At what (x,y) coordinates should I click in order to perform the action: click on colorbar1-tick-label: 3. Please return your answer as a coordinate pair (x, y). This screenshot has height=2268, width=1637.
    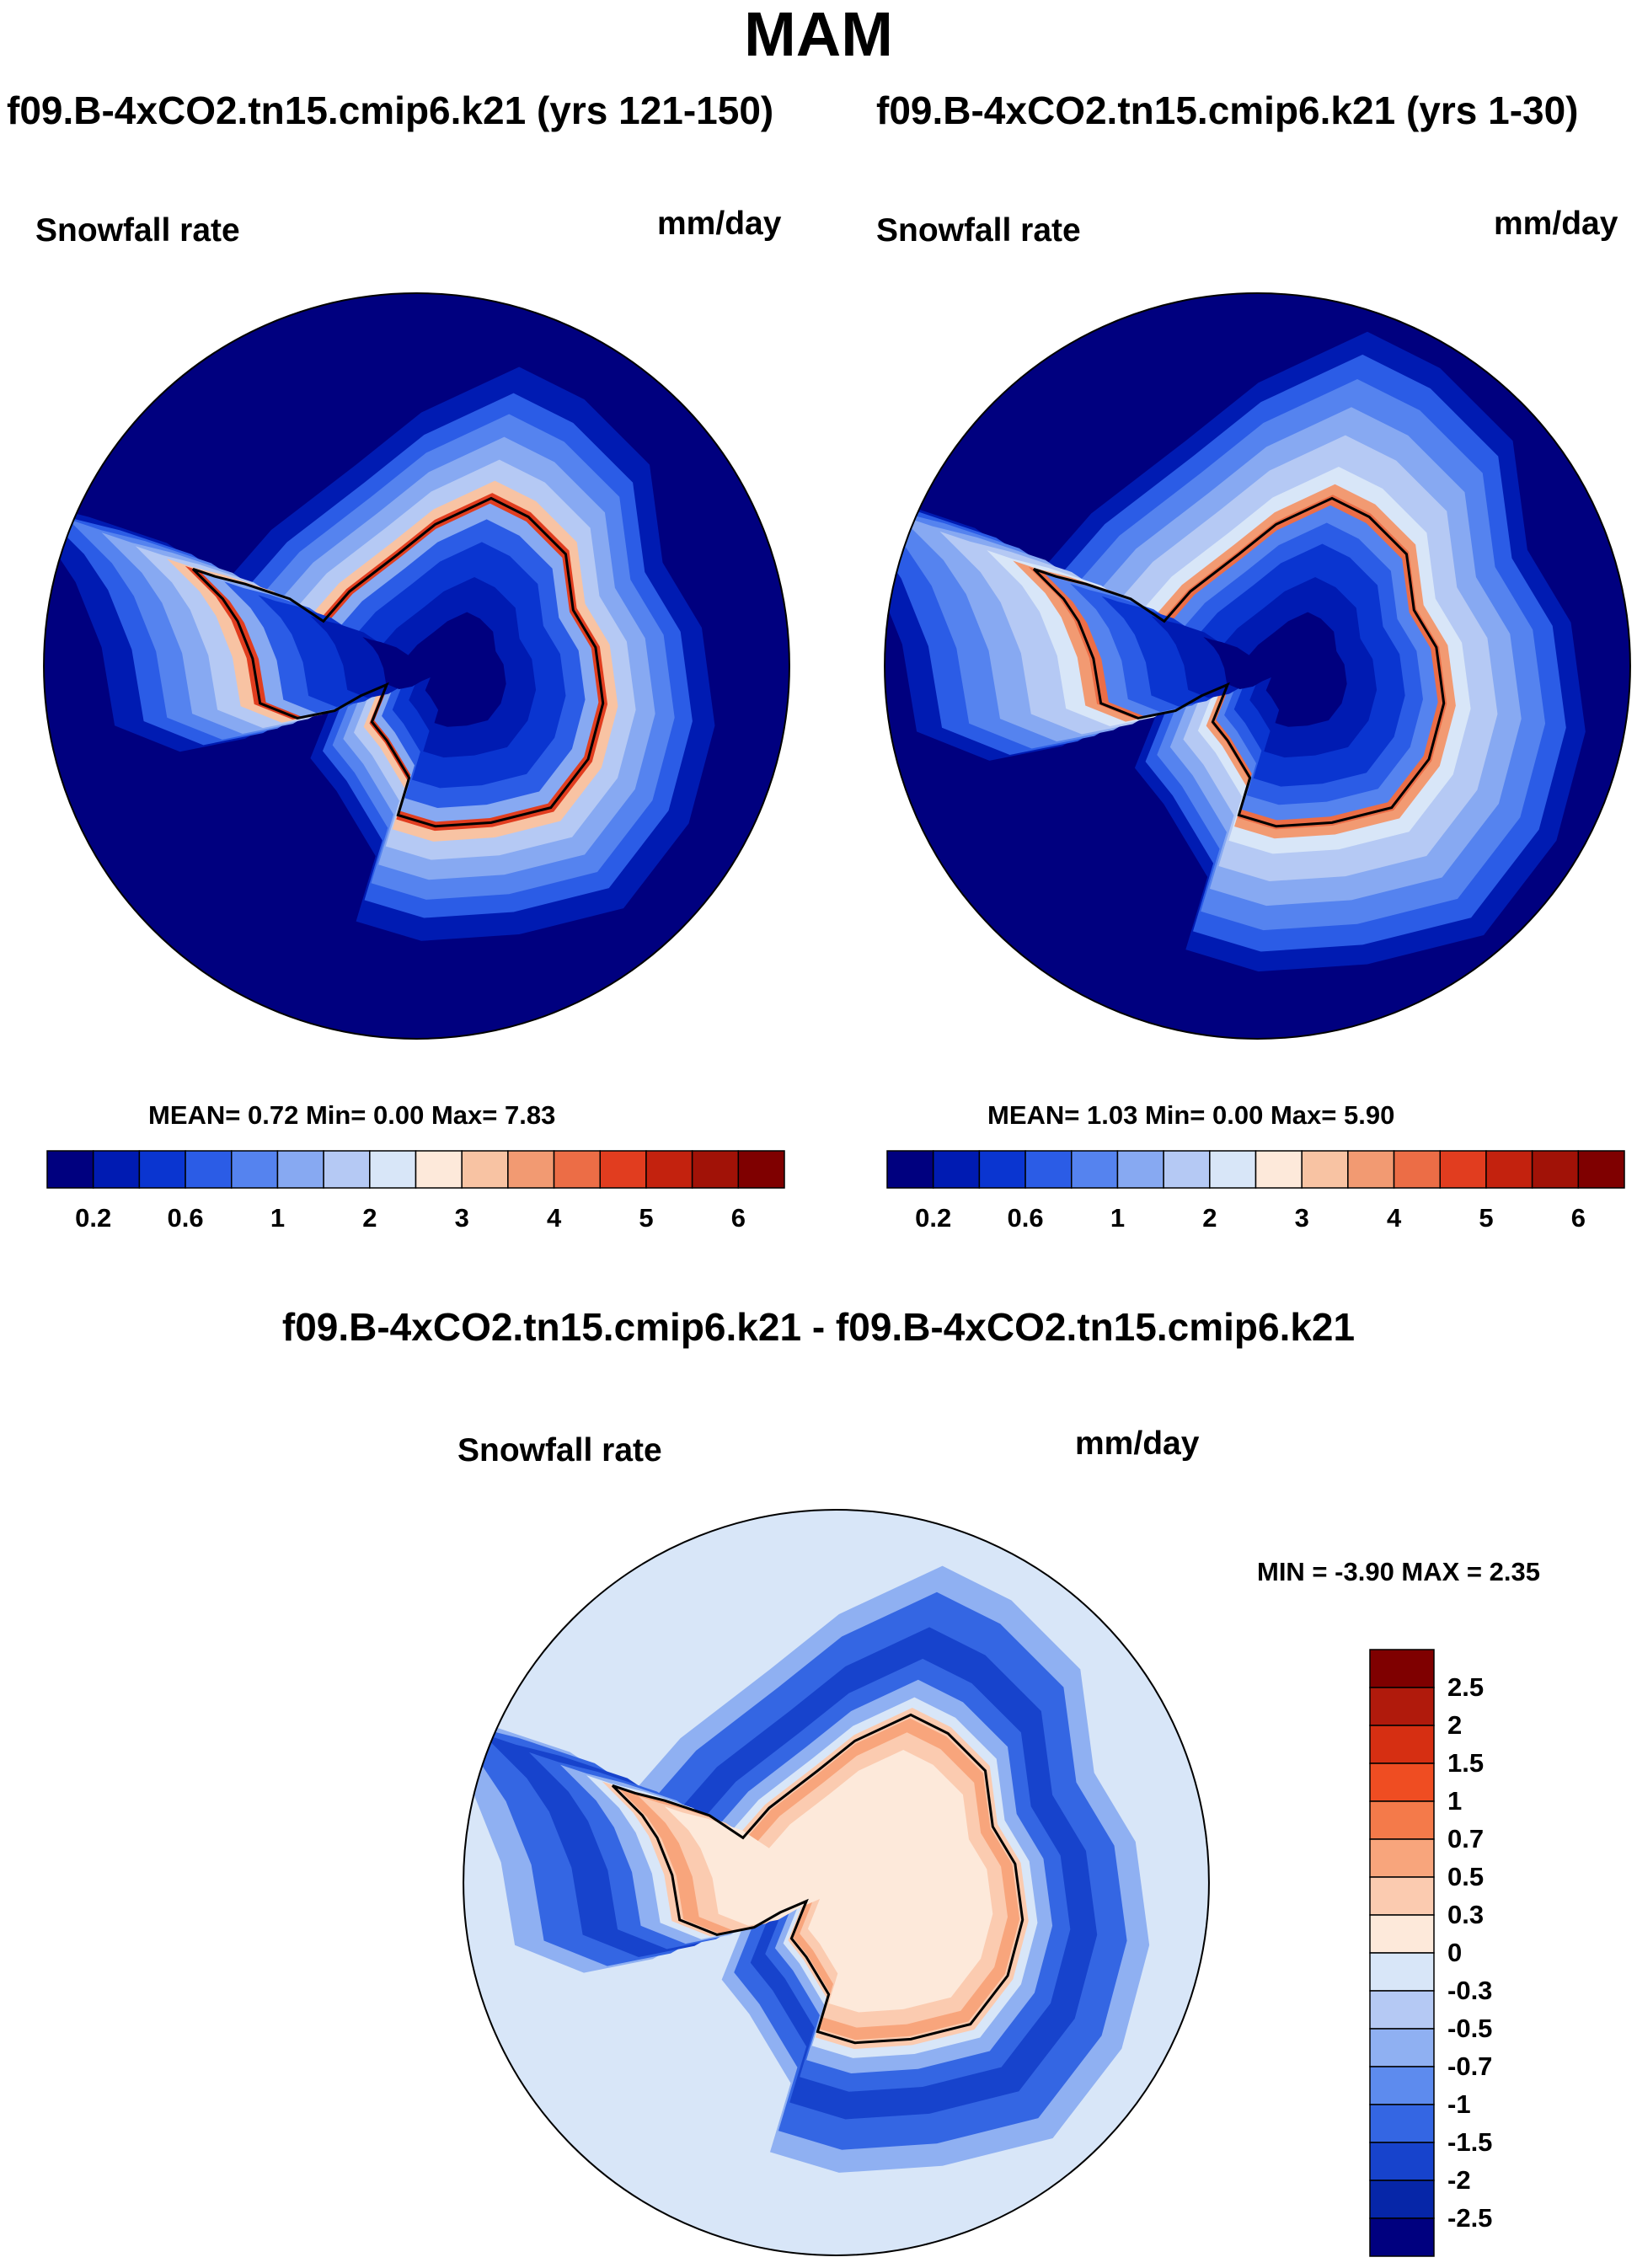
    Looking at the image, I should click on (461, 1218).